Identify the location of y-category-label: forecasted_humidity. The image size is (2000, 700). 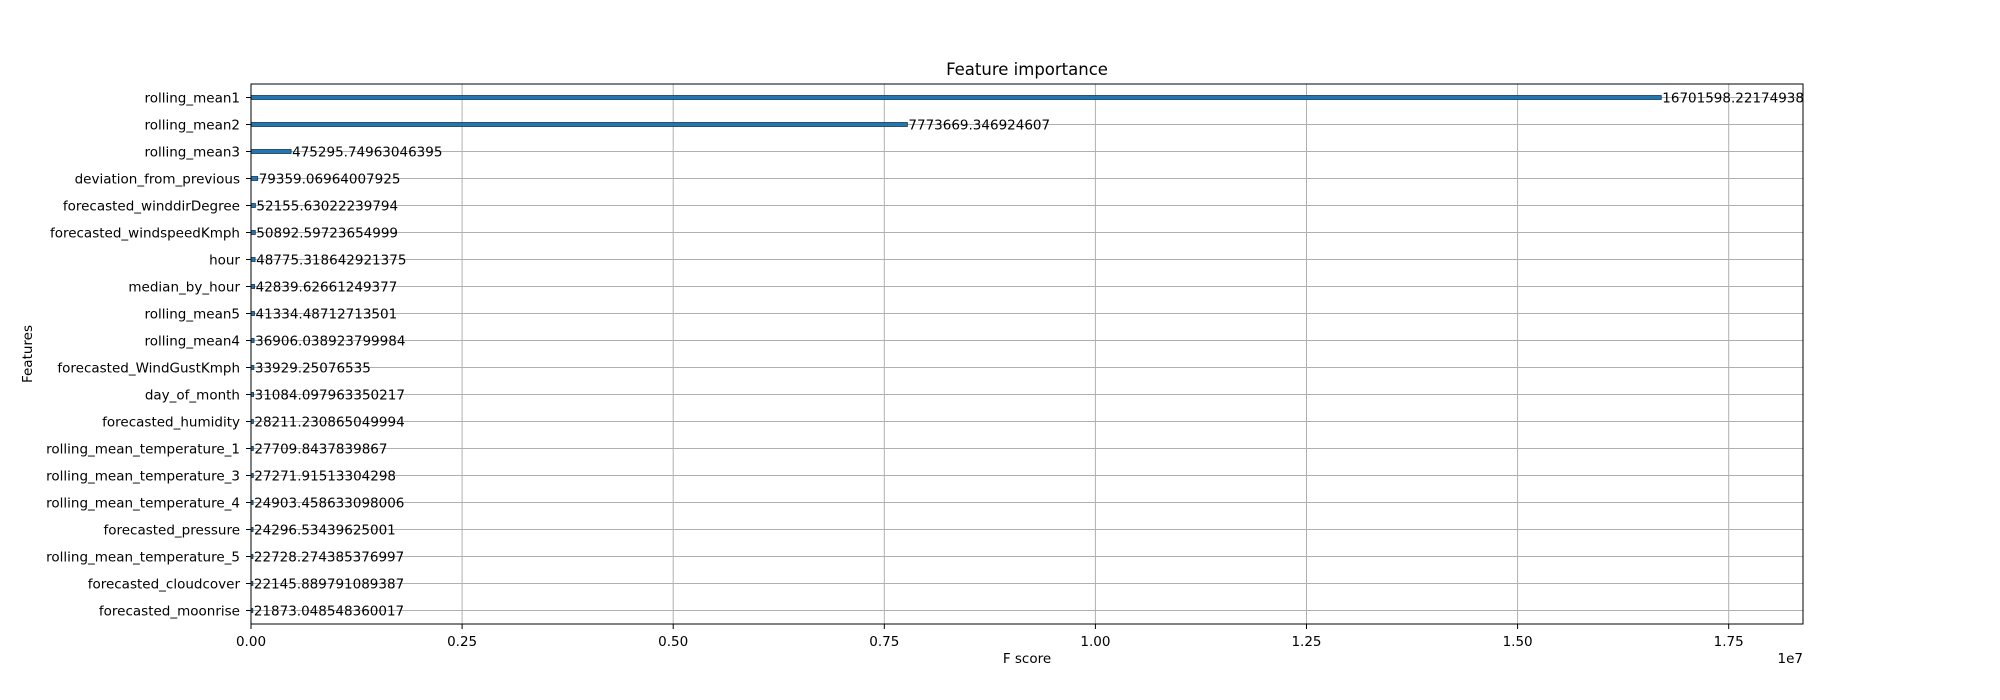
(171, 423).